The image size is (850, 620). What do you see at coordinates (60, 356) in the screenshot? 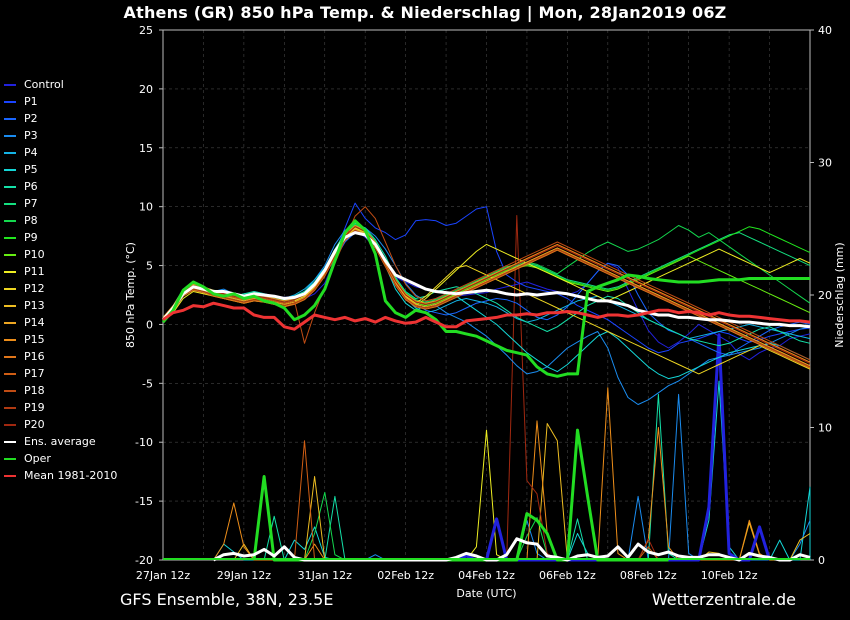
I see `legend-item: P16` at bounding box center [60, 356].